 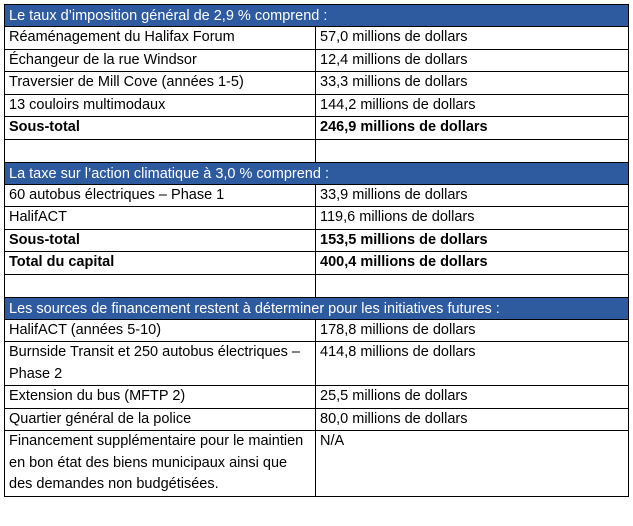 I want to click on row-label: HalifACT (années 5-10), so click(x=160, y=330).